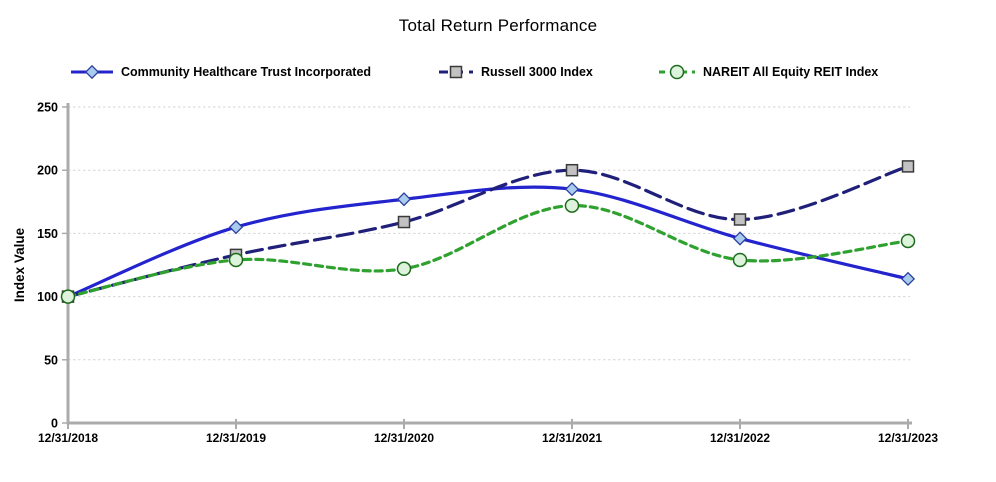 The height and width of the screenshot is (482, 996). Describe the element at coordinates (498, 25) in the screenshot. I see `chart-title: Total Return Performance` at that location.